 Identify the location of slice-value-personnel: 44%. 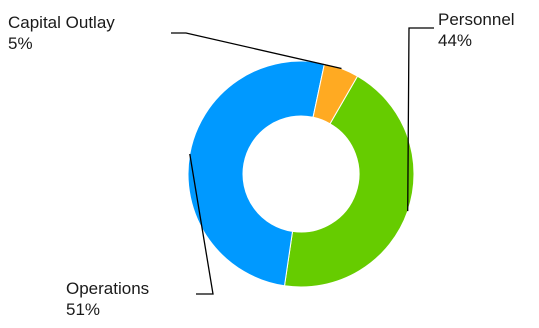
(455, 40).